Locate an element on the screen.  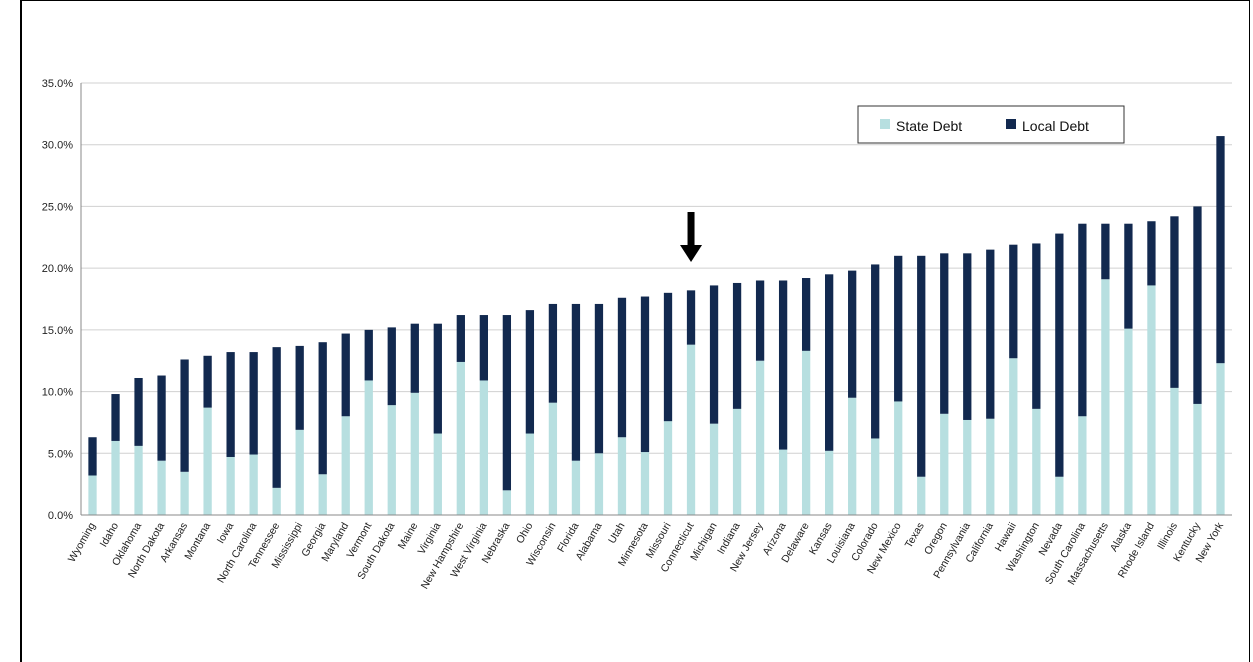
bar-local-debt-oregon is located at coordinates (944, 333).